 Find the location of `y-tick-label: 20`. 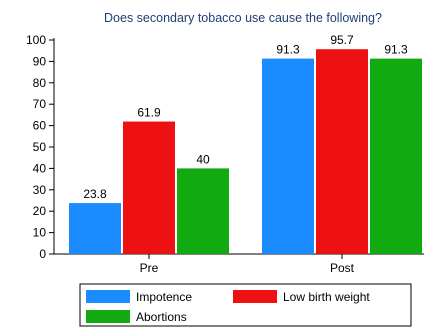

y-tick-label: 20 is located at coordinates (40, 211).